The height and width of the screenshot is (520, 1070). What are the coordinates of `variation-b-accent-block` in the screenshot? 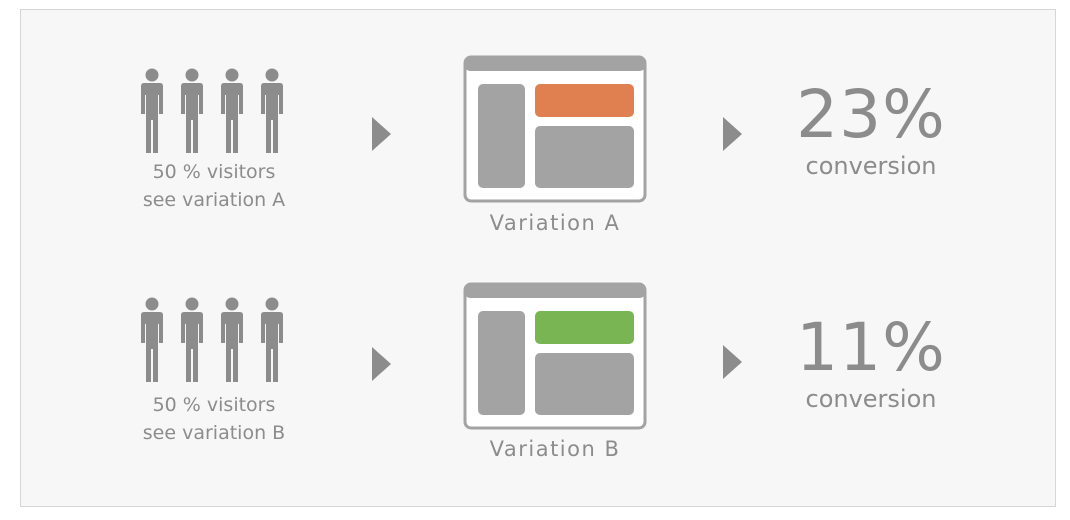 It's located at (584, 327).